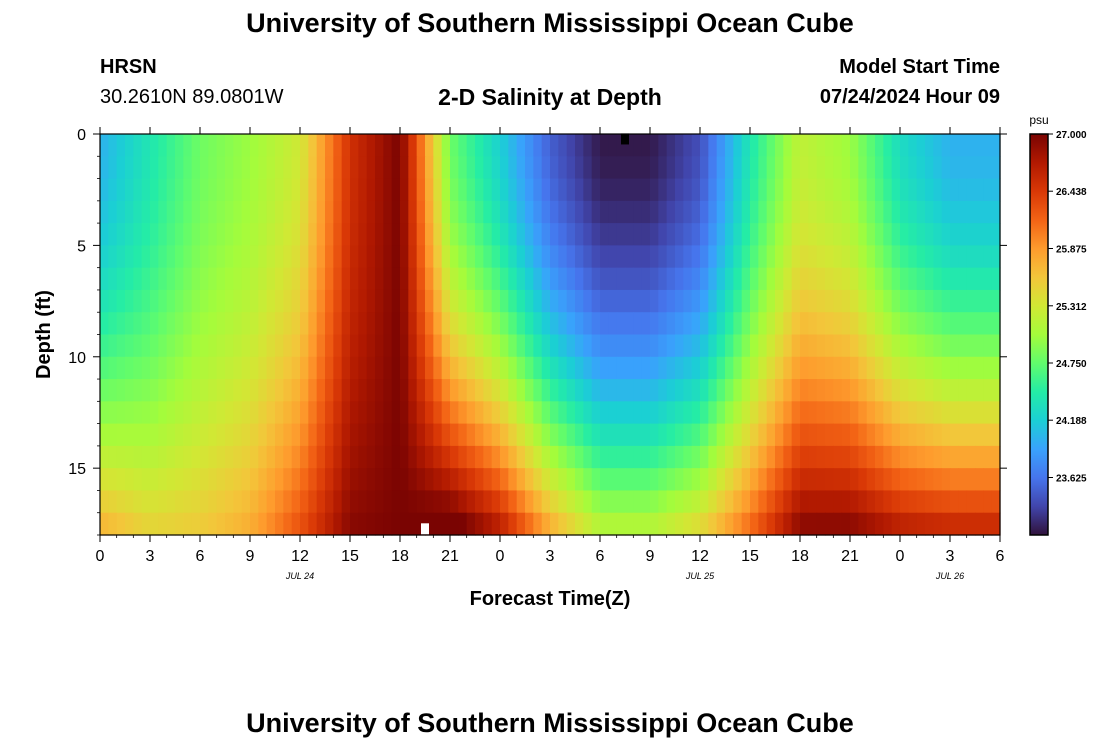 This screenshot has height=750, width=1100. Describe the element at coordinates (1071, 249) in the screenshot. I see `colorbar-tick-label: 25.875` at that location.